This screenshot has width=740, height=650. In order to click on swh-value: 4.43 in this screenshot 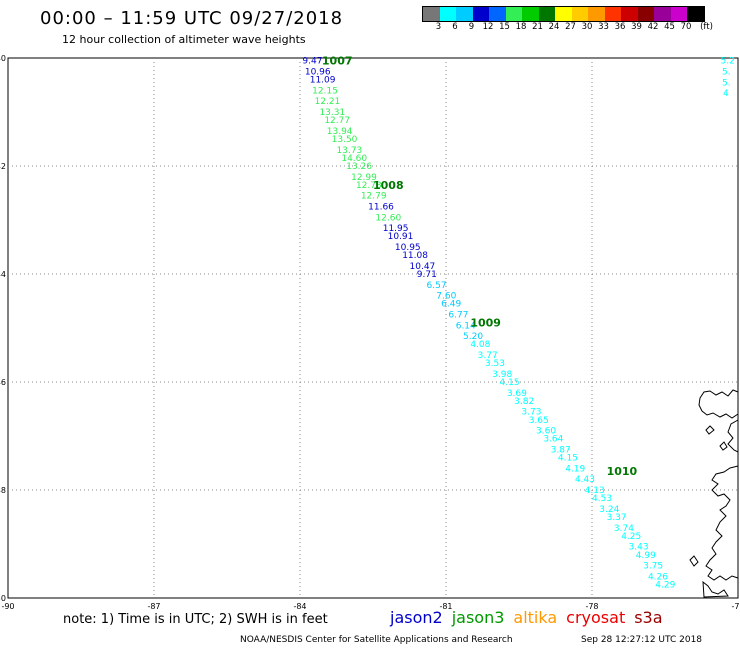, I will do `click(585, 480)`.